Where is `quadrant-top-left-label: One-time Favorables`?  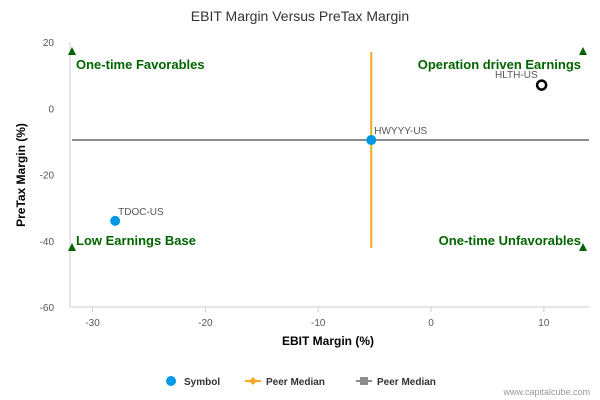 quadrant-top-left-label: One-time Favorables is located at coordinates (140, 64).